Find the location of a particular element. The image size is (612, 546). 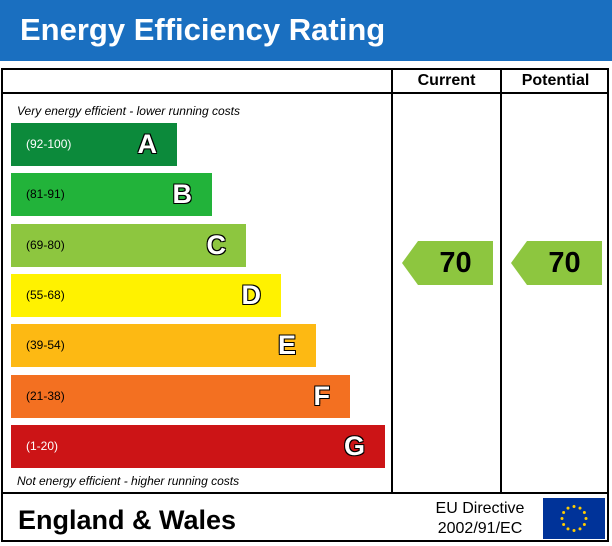

band-g-range: (1-20) is located at coordinates (42, 446).